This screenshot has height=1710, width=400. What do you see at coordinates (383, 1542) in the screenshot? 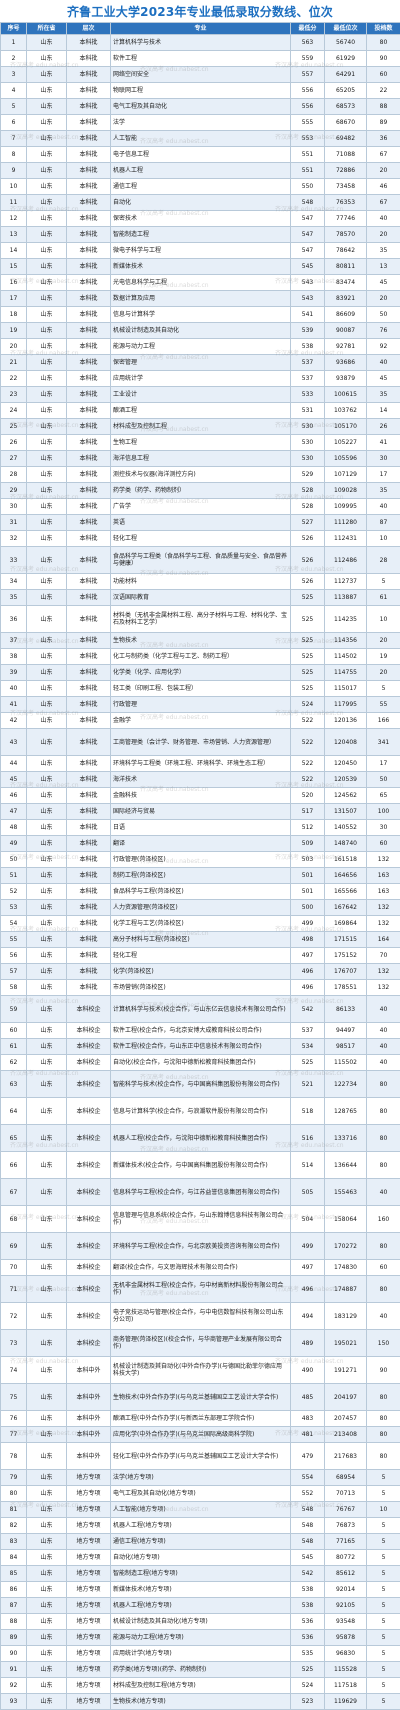
I see `cell-quota: 5` at bounding box center [383, 1542].